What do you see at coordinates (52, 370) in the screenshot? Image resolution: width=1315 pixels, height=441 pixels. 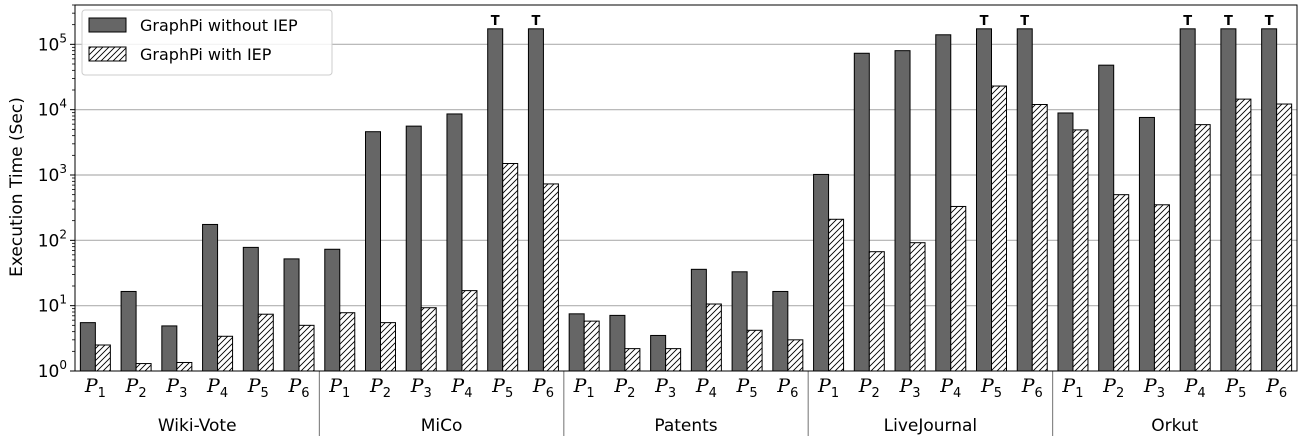 I see `y-tick-label: 10⁰` at bounding box center [52, 370].